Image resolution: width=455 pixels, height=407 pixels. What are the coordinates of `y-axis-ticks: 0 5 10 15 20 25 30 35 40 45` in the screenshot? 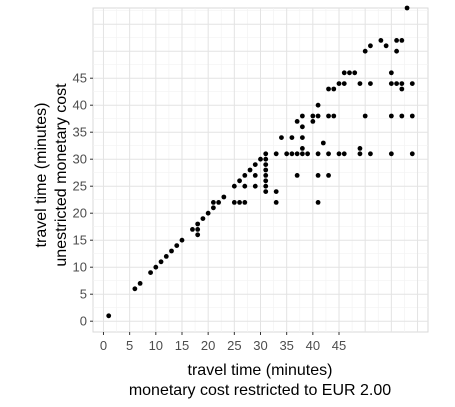 It's located at (83, 200).